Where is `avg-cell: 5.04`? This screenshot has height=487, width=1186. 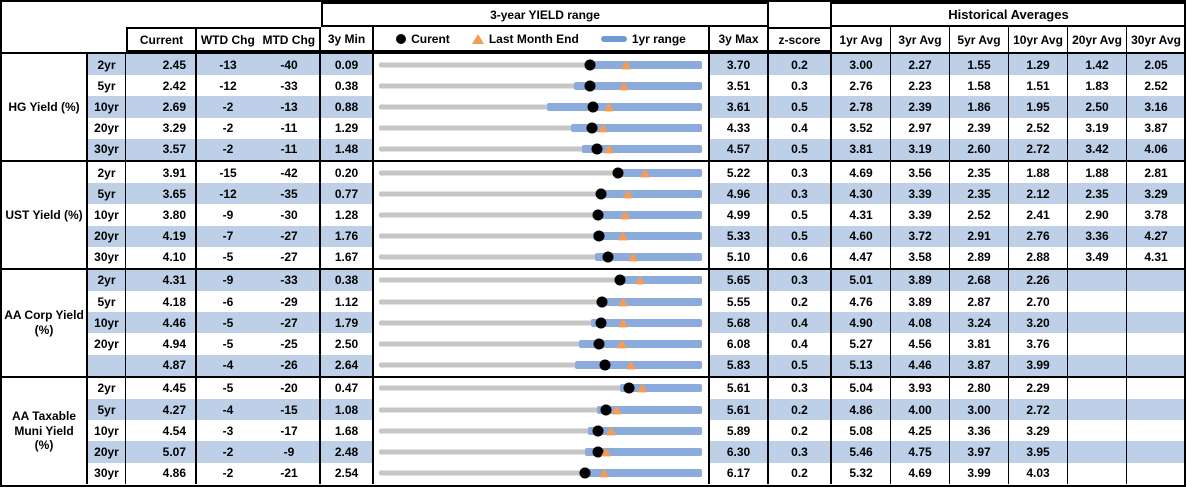 avg-cell: 5.04 is located at coordinates (861, 388).